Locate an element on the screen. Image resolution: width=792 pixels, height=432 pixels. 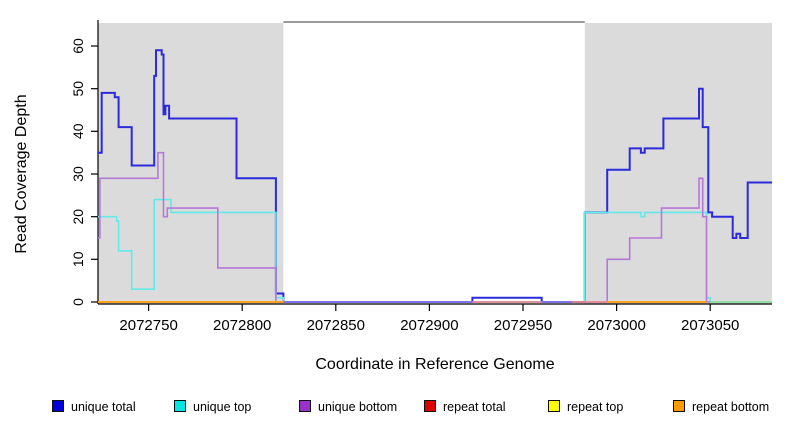
x-tick-label: 2072750 is located at coordinates (148, 325).